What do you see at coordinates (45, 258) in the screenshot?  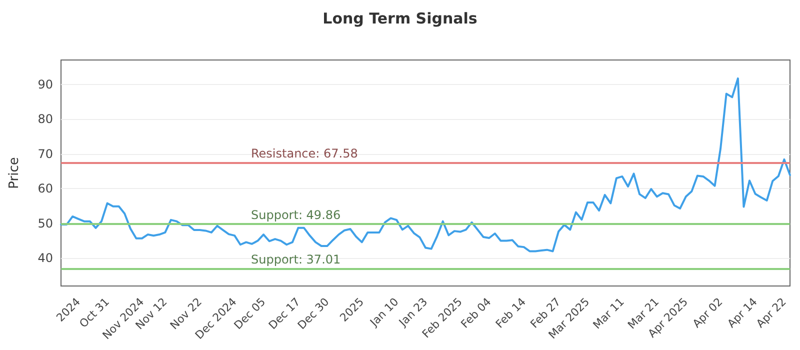 I see `y-tick-label: 40` at bounding box center [45, 258].